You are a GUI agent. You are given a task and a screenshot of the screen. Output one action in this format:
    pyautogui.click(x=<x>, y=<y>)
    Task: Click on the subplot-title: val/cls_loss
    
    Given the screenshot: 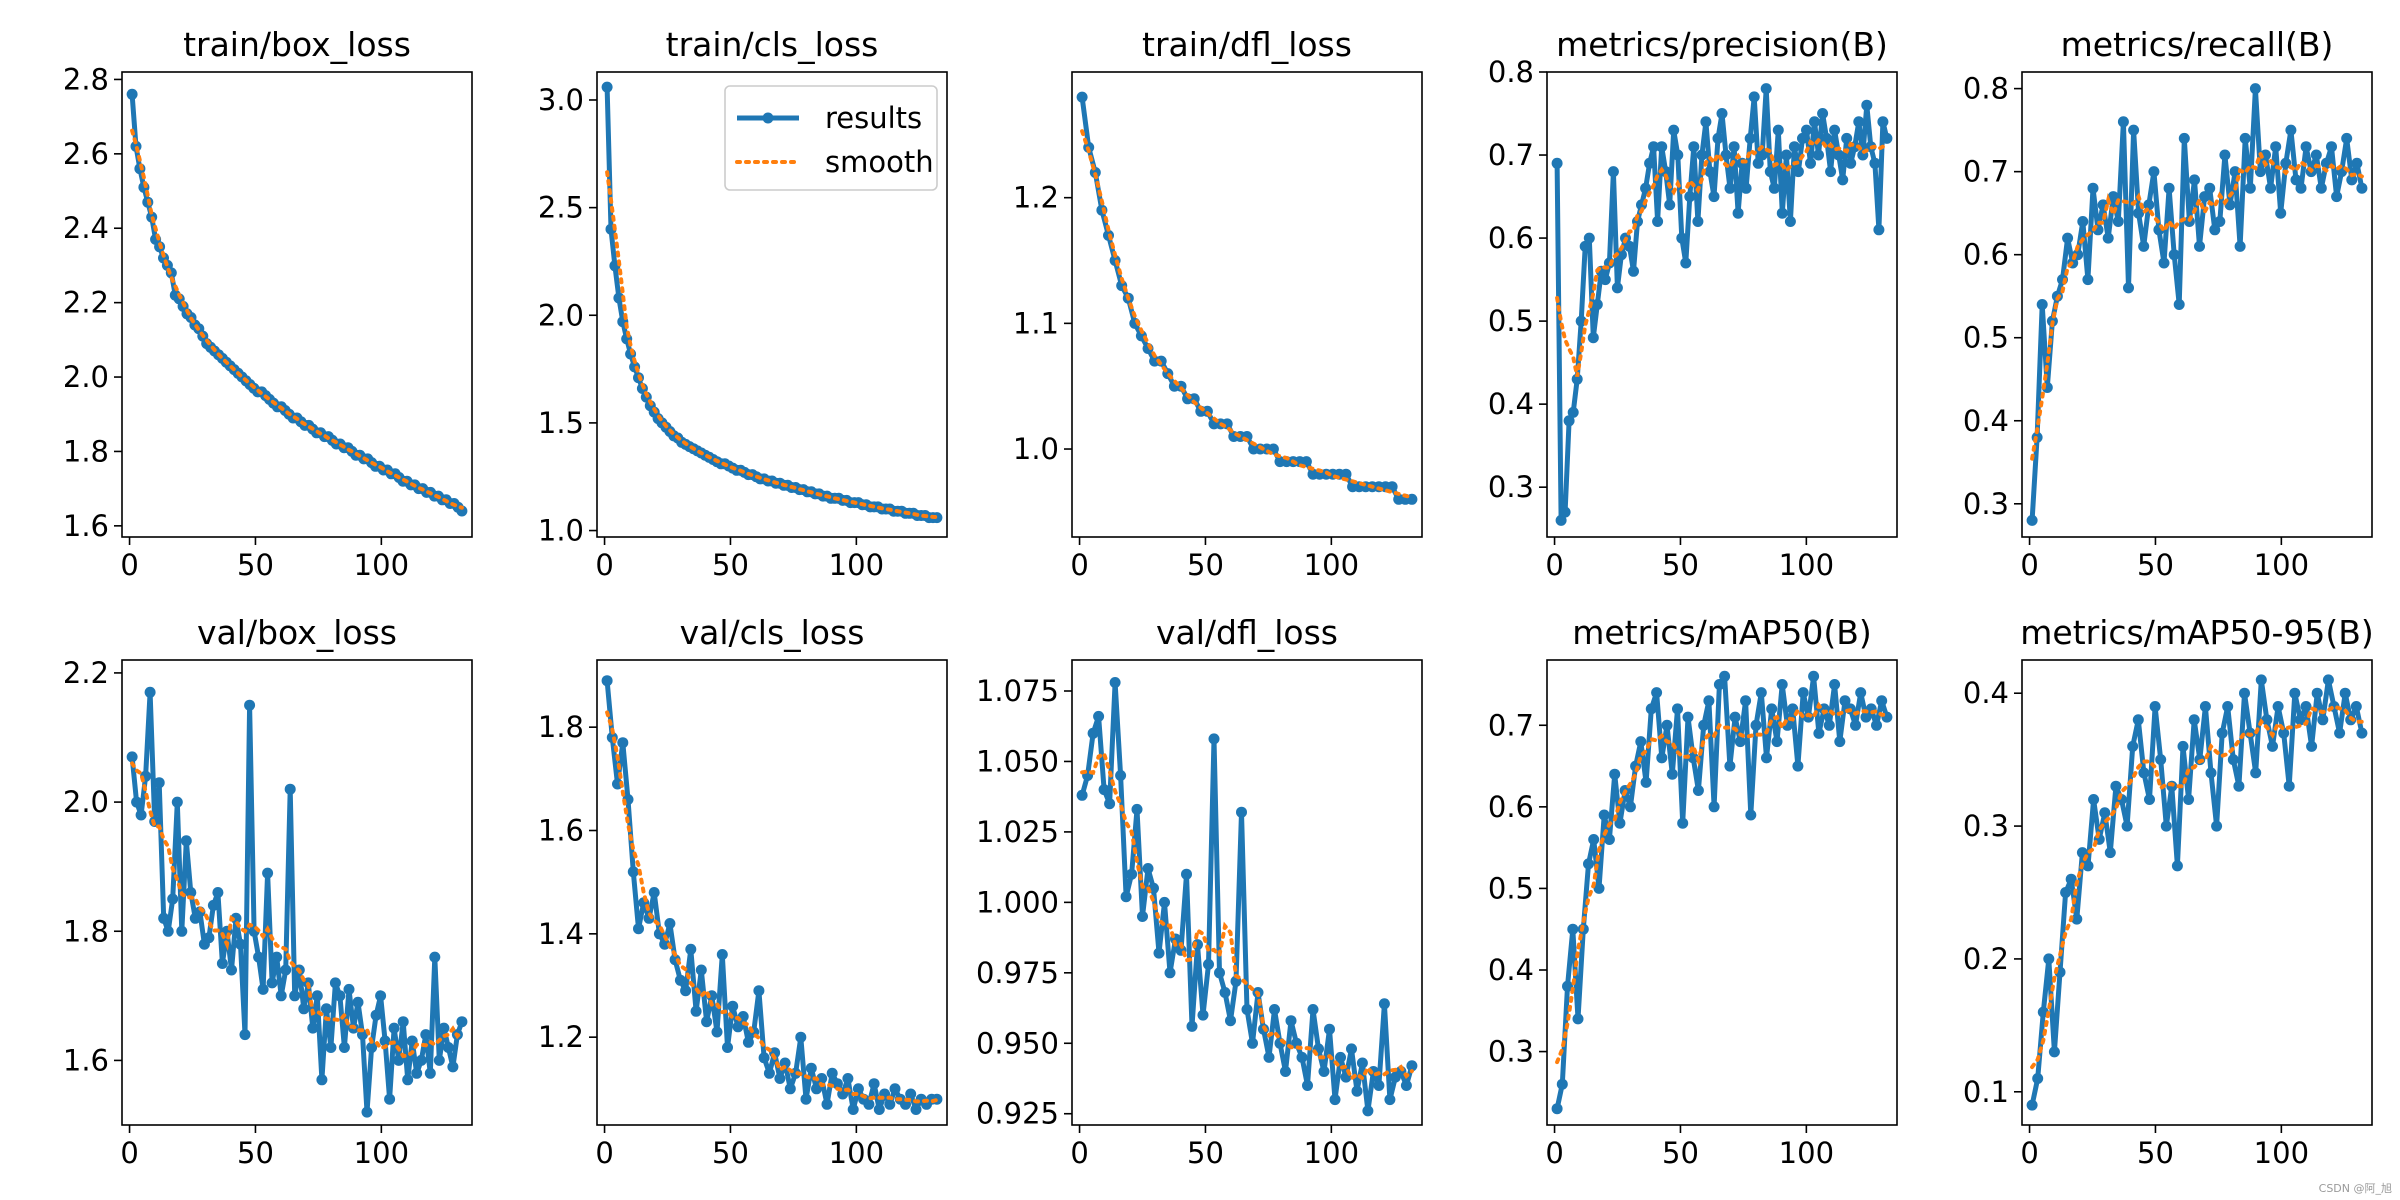 What is the action you would take?
    pyautogui.click(x=772, y=632)
    